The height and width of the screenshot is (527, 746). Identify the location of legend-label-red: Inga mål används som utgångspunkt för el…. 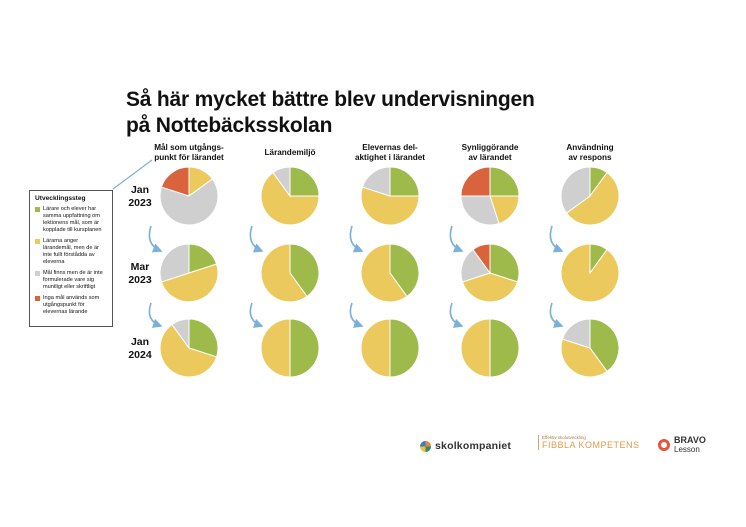
(71, 305).